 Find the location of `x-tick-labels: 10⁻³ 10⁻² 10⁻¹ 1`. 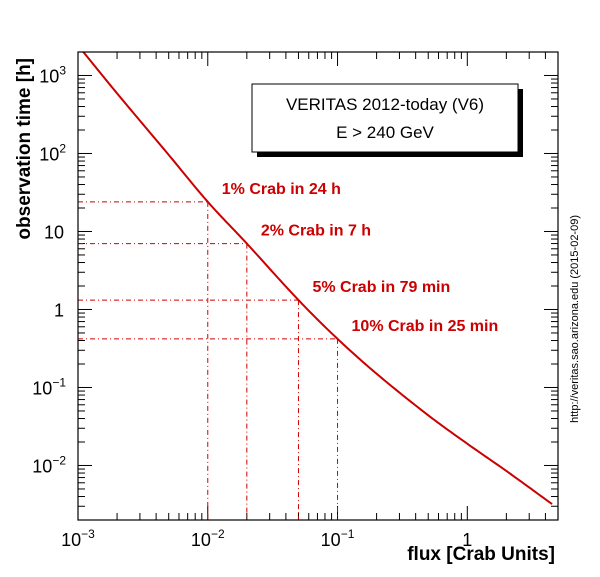

x-tick-labels: 10⁻³ 10⁻² 10⁻¹ 1 is located at coordinates (266, 538).